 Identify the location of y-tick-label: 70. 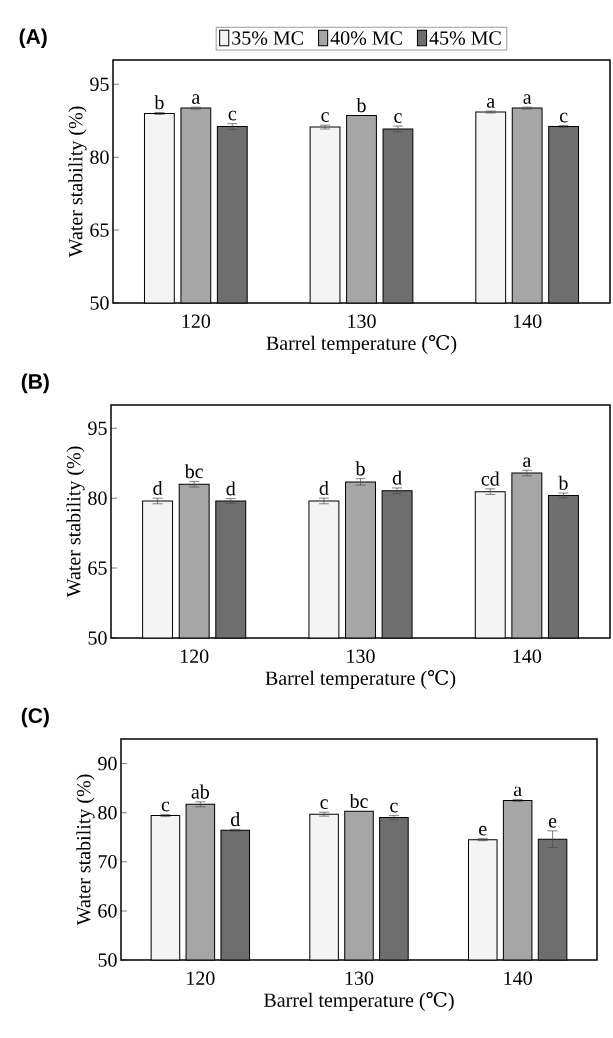
(107, 862).